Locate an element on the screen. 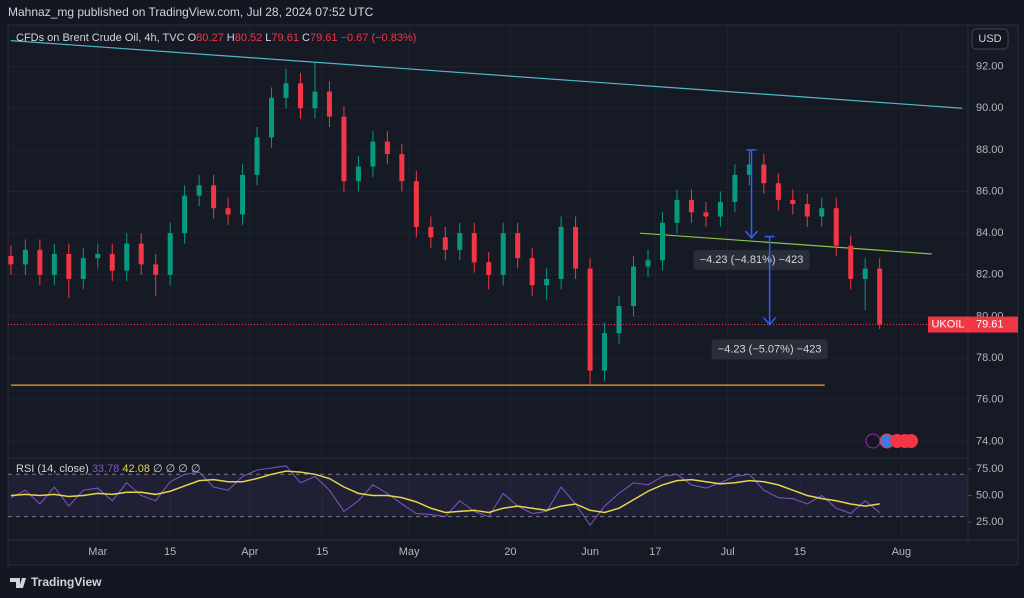 The height and width of the screenshot is (598, 1024). measure-label: −4.23 (−5.07%) −423 is located at coordinates (770, 349).